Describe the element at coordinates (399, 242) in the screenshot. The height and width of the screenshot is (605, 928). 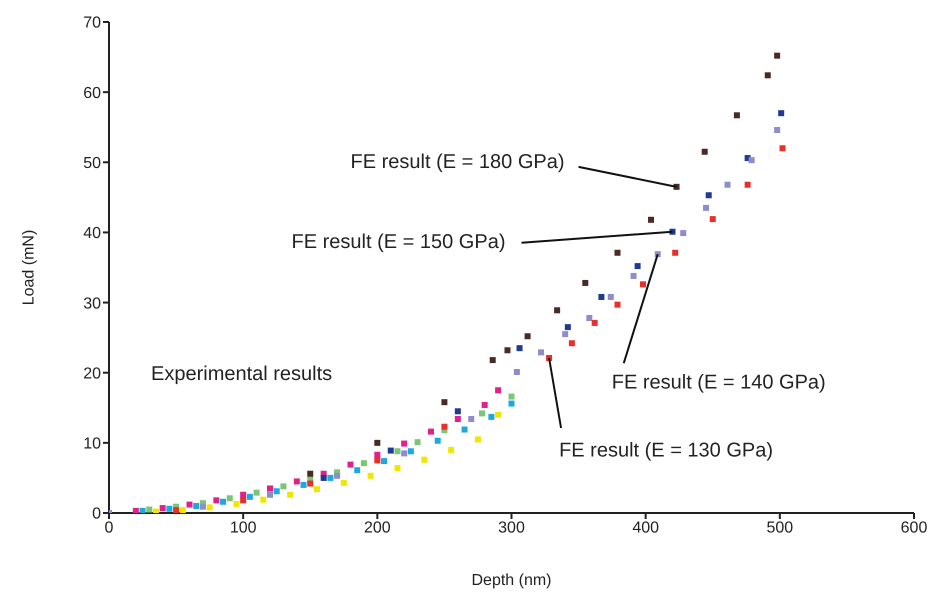
I see `annotation: FE result (E = 150 GPa)` at that location.